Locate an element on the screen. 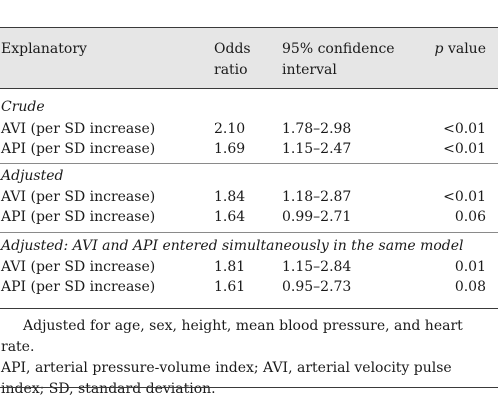 This screenshot has height=418, width=498. header-confidence-interval: 95% confidence interval is located at coordinates (338, 59).